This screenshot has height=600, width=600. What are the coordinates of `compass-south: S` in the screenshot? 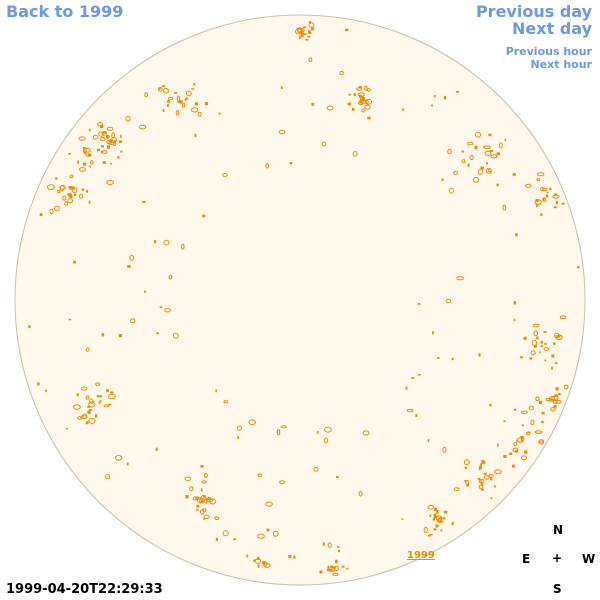 It's located at (557, 589).